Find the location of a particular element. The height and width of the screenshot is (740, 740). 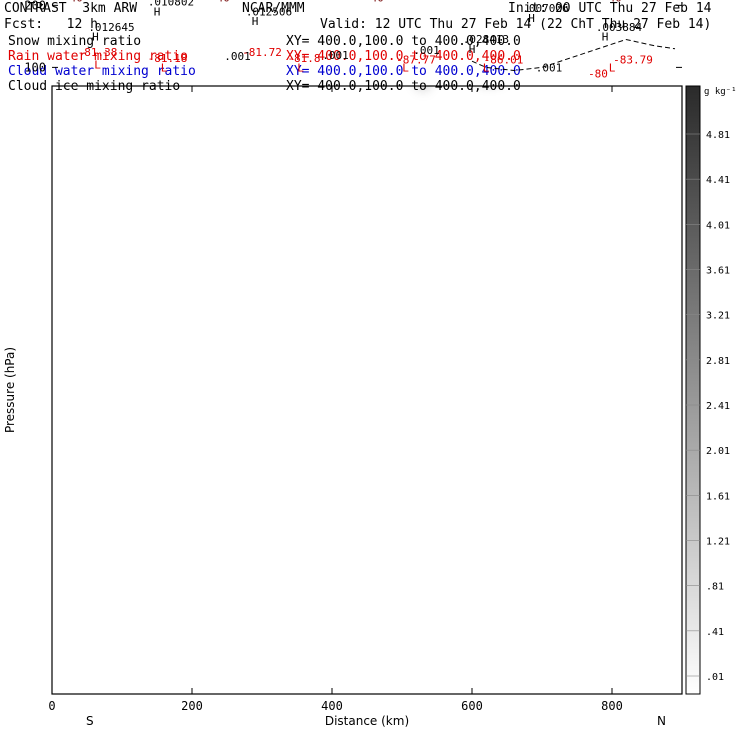

colorbar-tick-label: 2.41 is located at coordinates (718, 406).